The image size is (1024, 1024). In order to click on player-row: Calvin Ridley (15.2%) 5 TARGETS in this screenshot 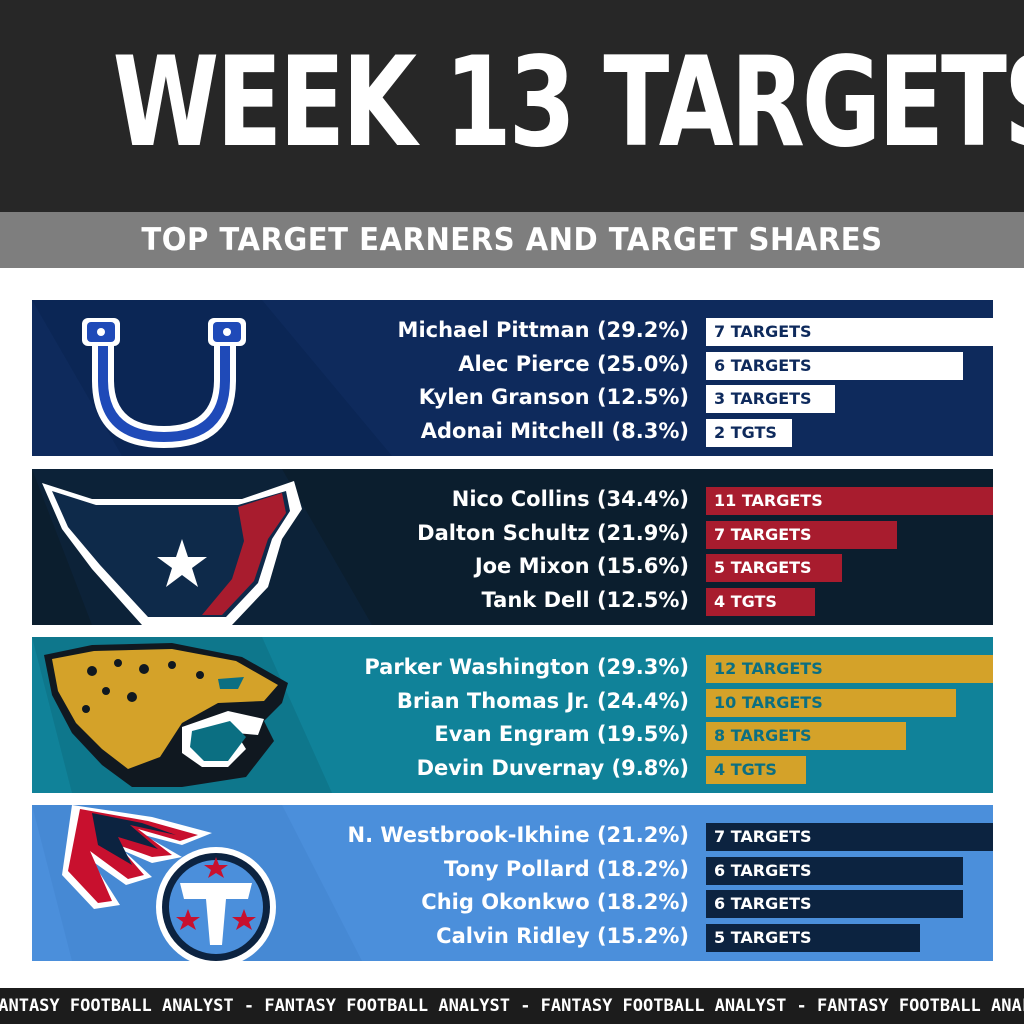, I will do `click(512, 937)`.